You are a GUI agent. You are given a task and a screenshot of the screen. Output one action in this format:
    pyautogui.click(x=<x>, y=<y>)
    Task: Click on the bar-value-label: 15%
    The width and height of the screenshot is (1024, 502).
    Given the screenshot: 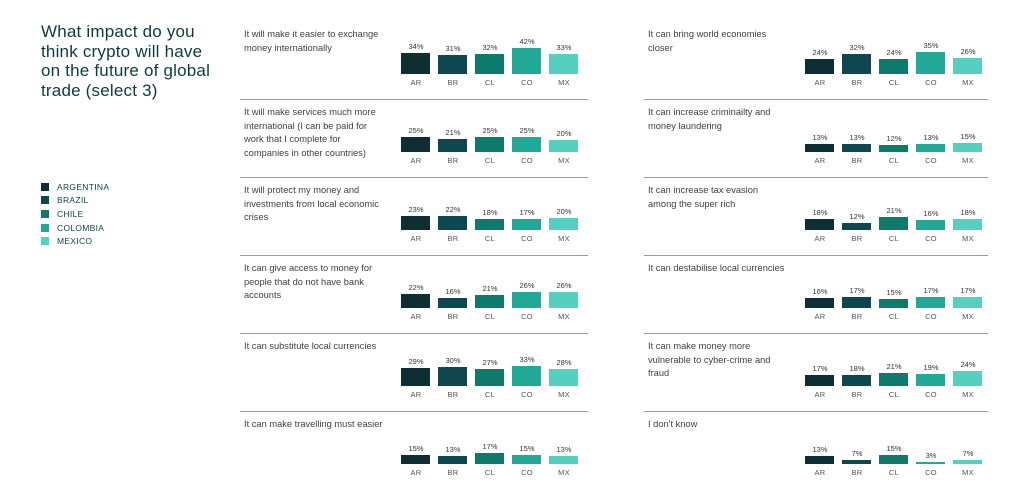 What is the action you would take?
    pyautogui.click(x=527, y=448)
    